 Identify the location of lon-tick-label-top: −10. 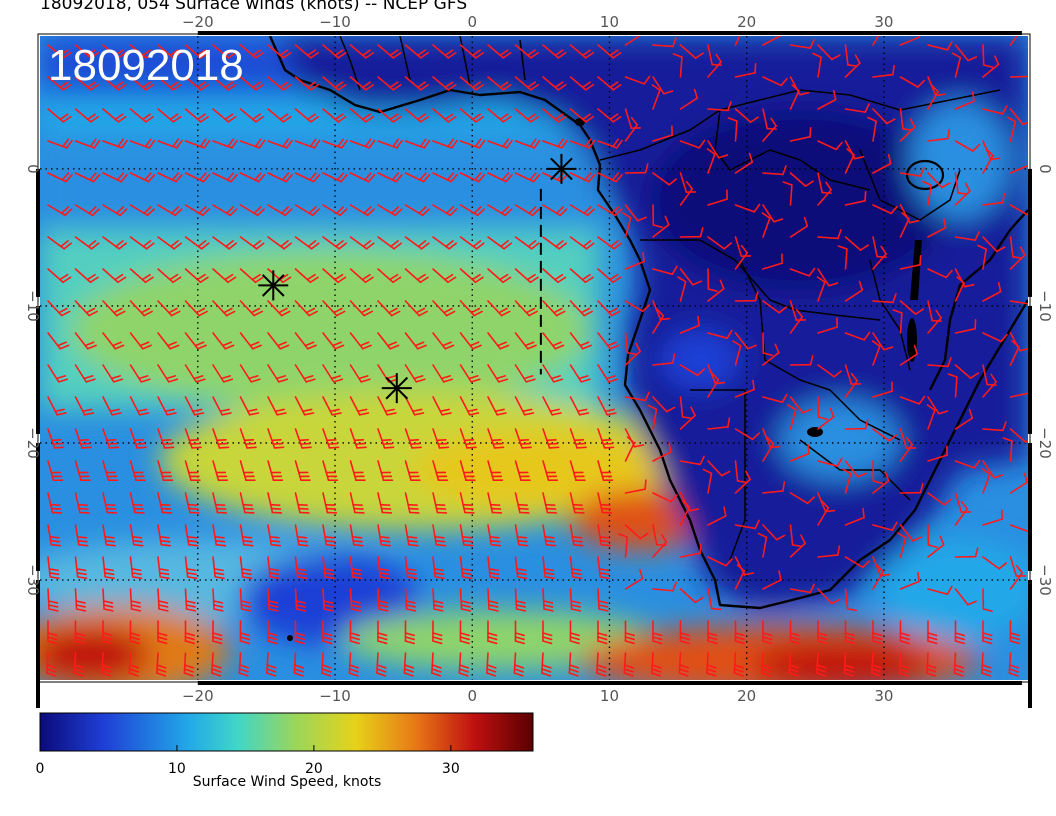
(335, 22).